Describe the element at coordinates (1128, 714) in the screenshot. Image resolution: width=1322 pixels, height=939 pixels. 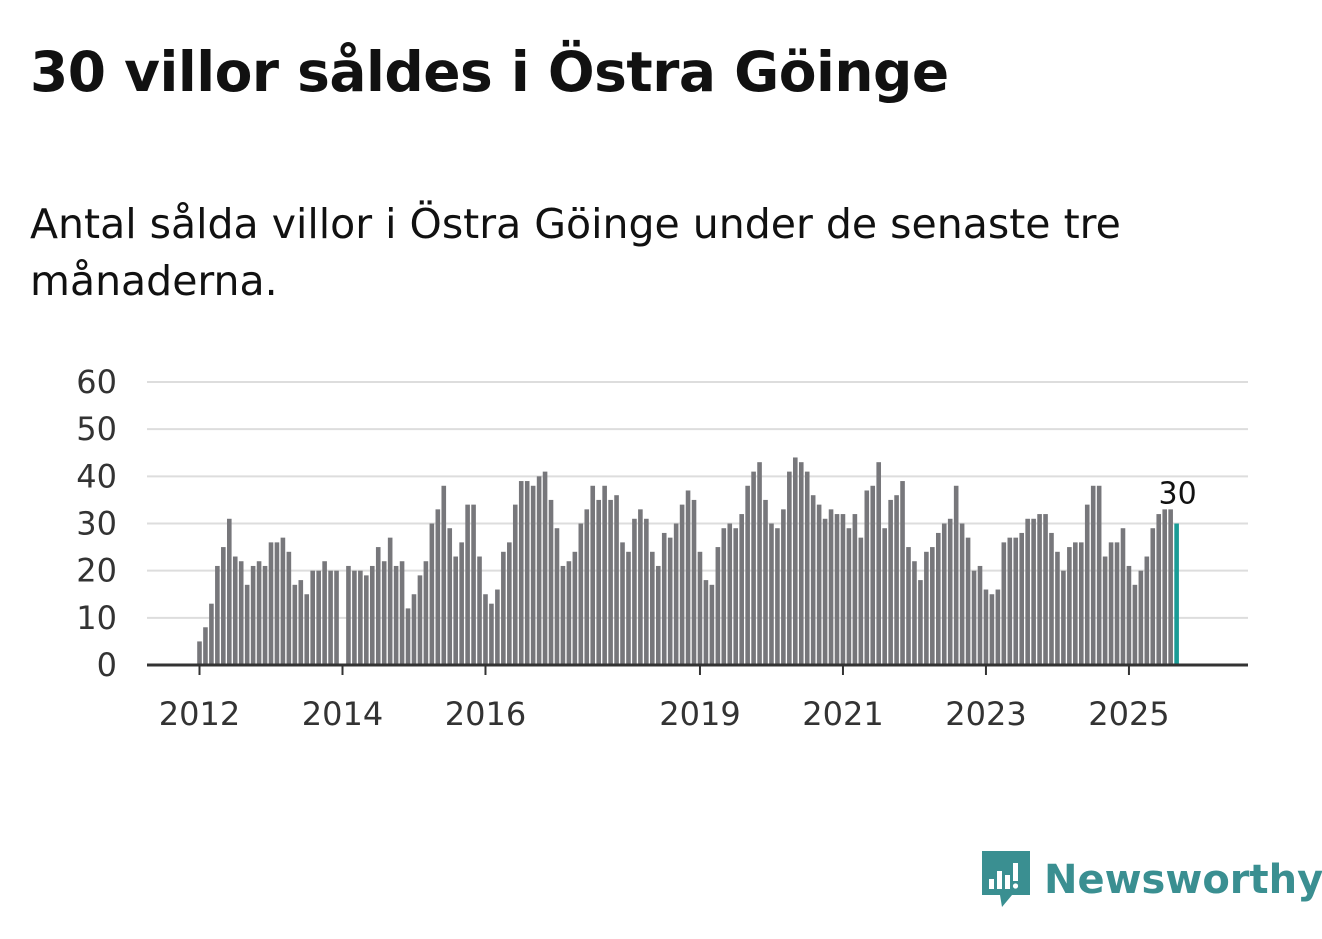
I see `x-tick-label: 2025` at that location.